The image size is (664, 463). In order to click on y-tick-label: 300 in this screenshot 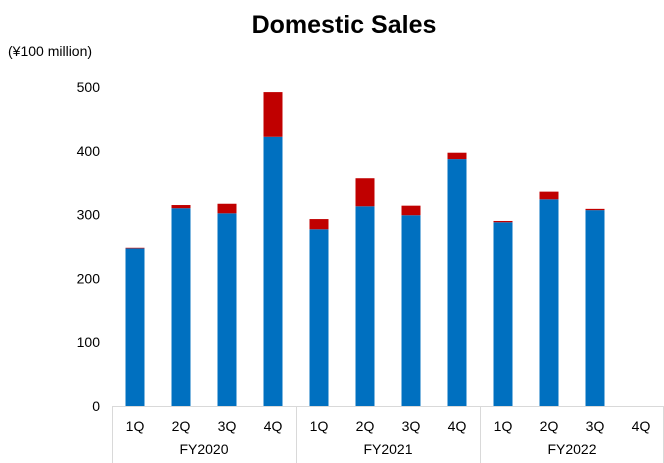, I will do `click(89, 215)`.